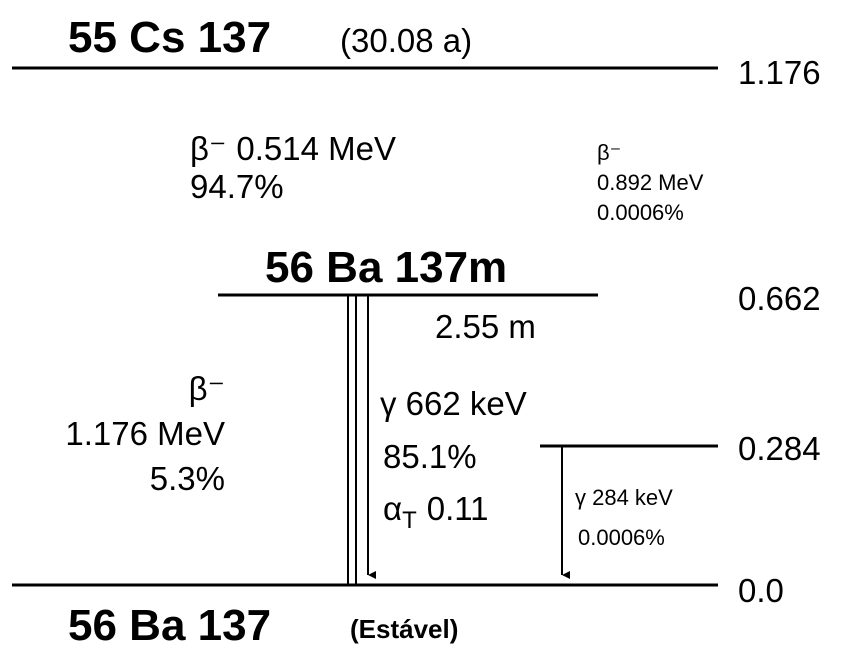 This screenshot has width=850, height=647. Describe the element at coordinates (624, 497) in the screenshot. I see `gamma-label: γ 284 keV` at that location.